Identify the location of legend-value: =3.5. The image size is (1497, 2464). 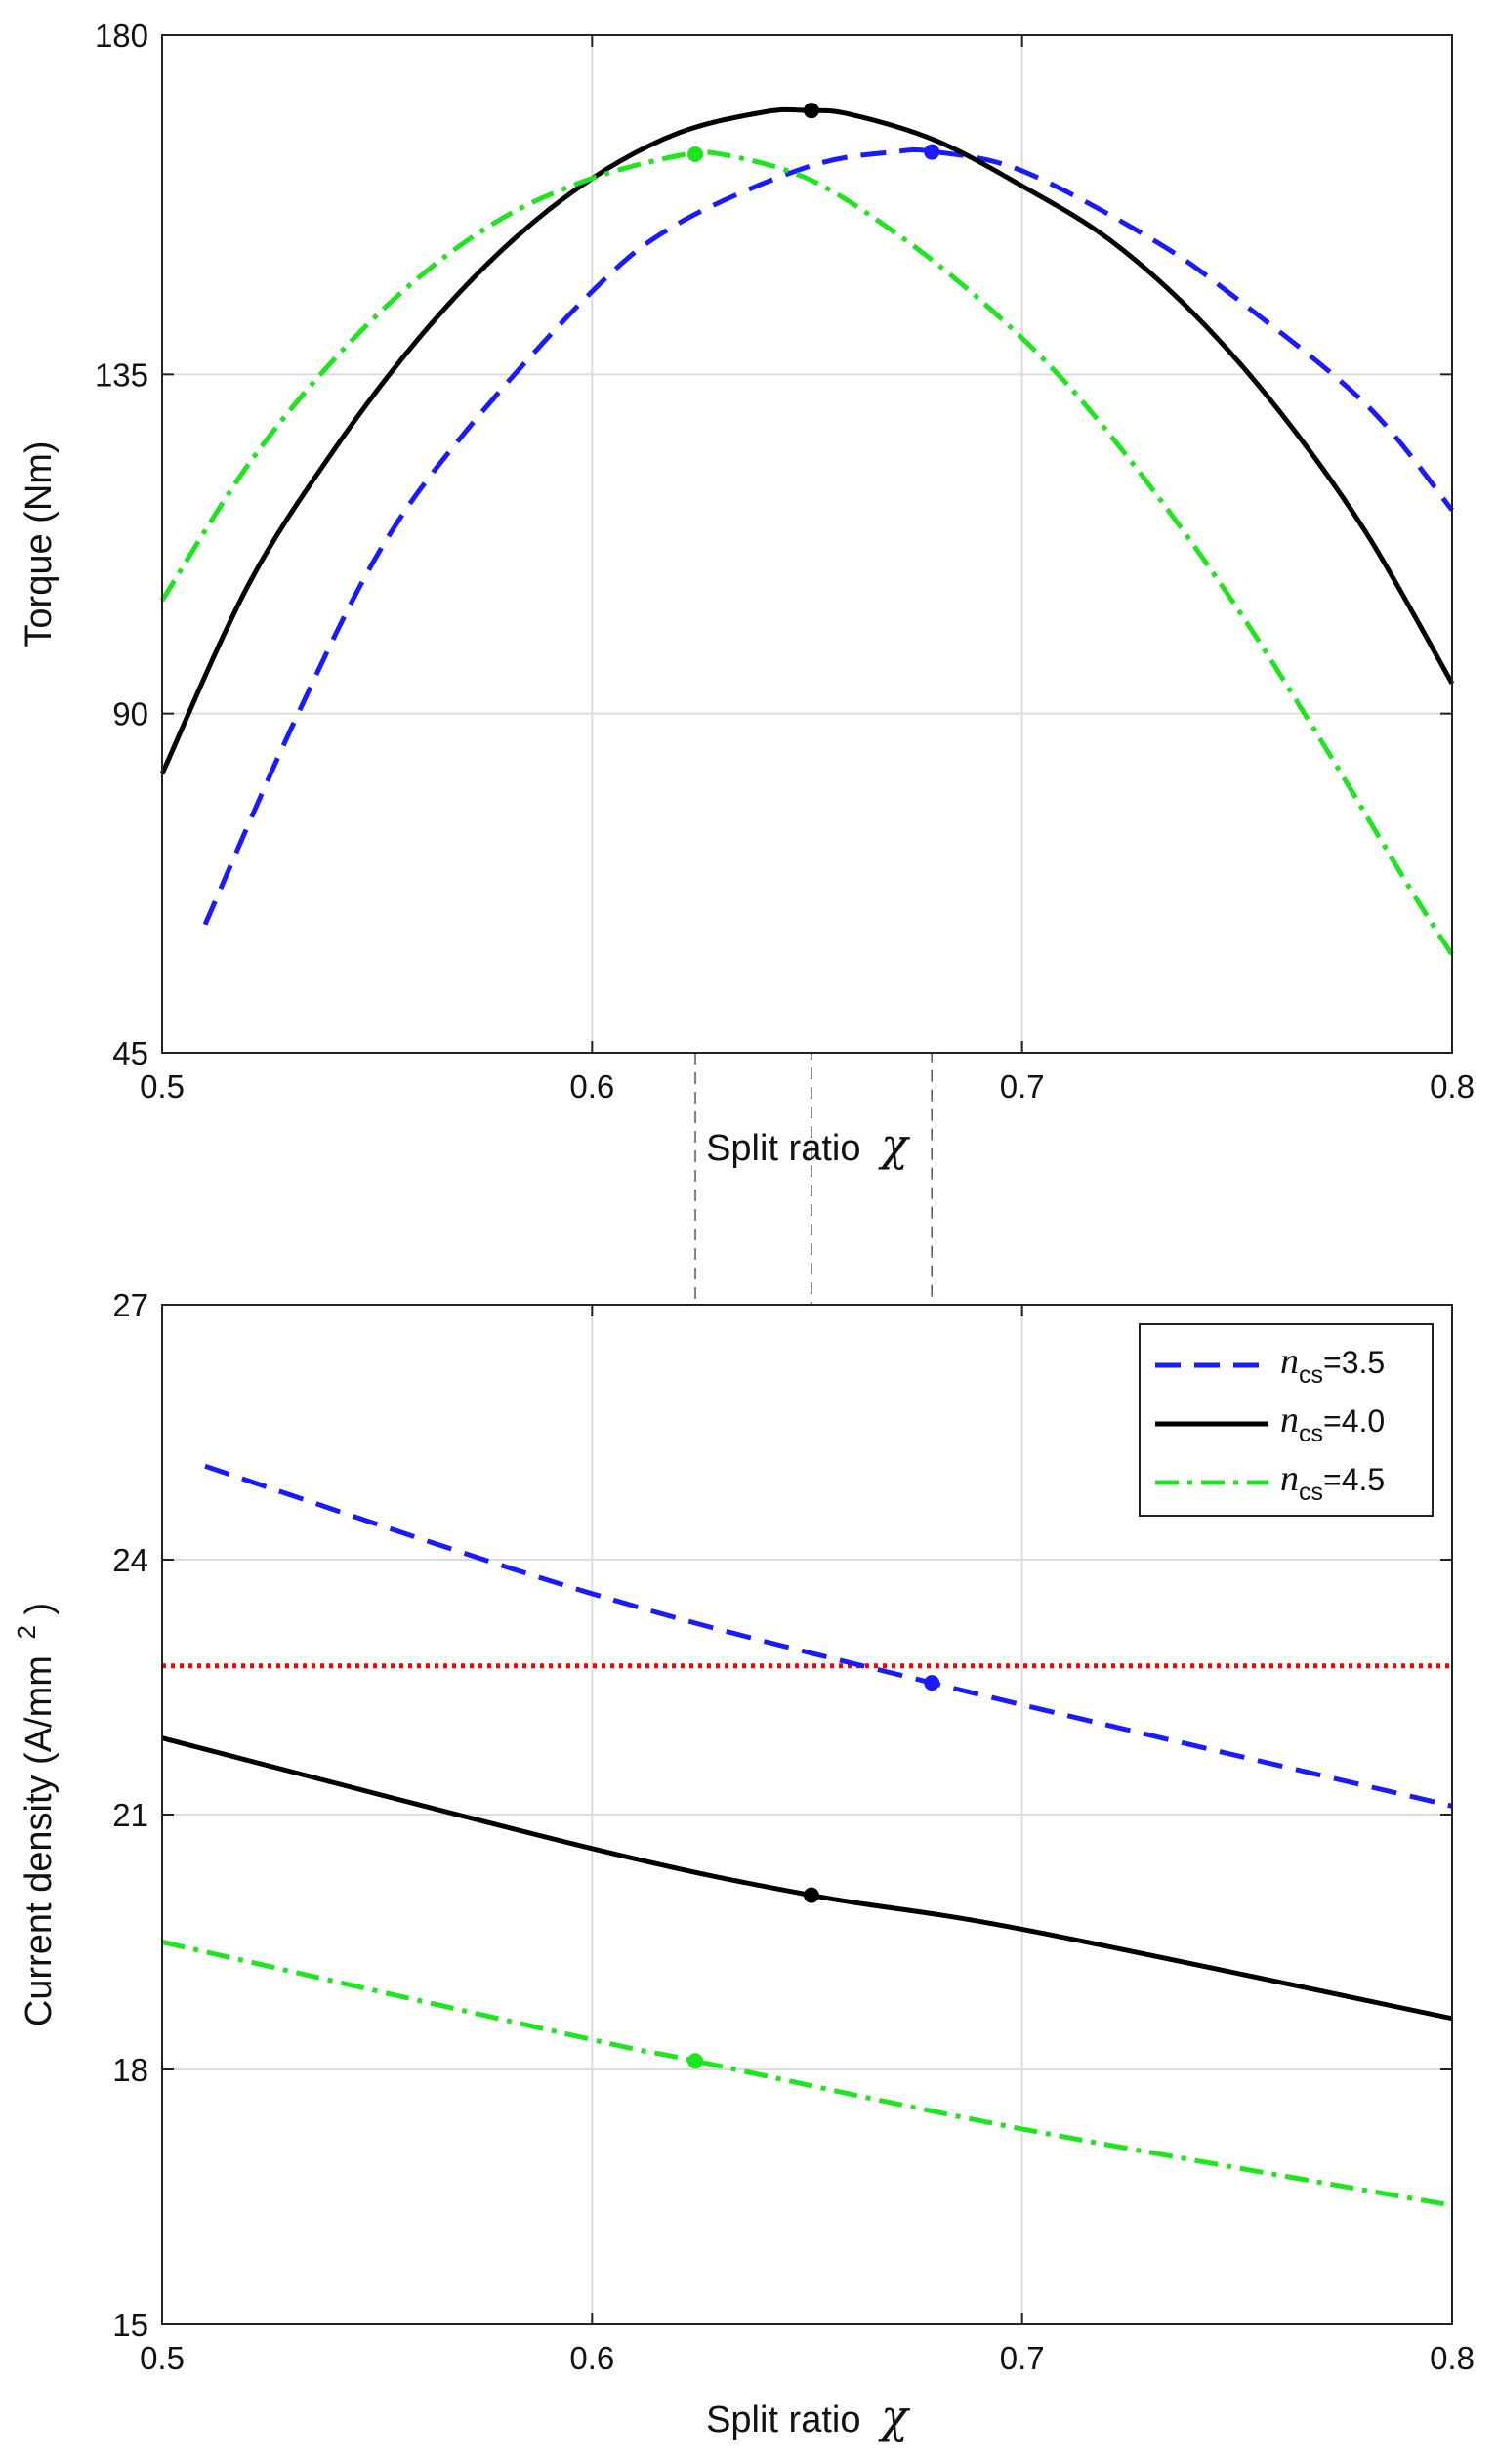
(1354, 1362).